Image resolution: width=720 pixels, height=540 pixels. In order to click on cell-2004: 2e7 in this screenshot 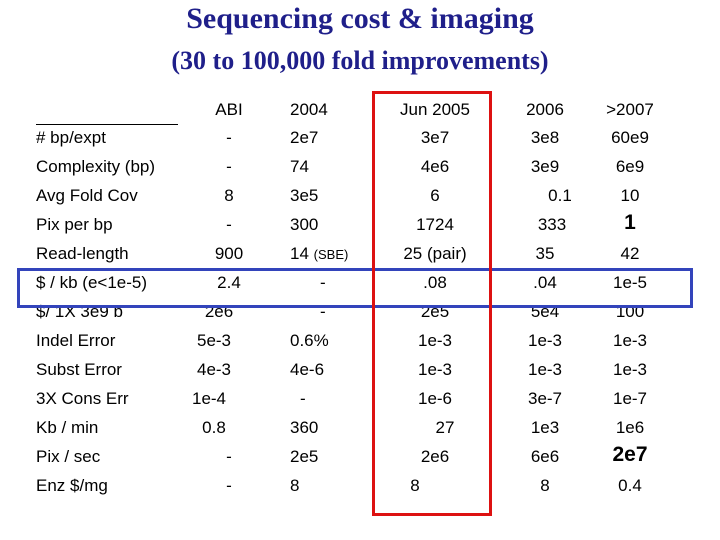, I will do `click(304, 137)`.